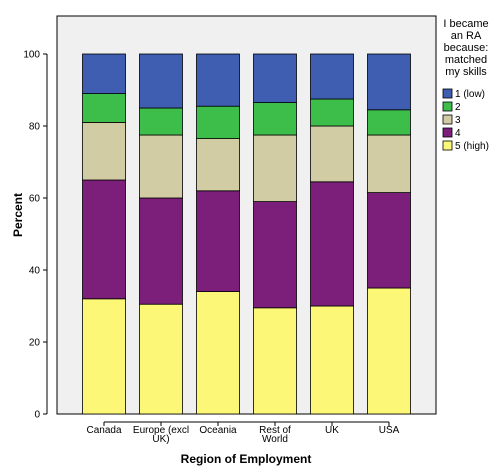  Describe the element at coordinates (458, 107) in the screenshot. I see `legend-label: 2` at that location.